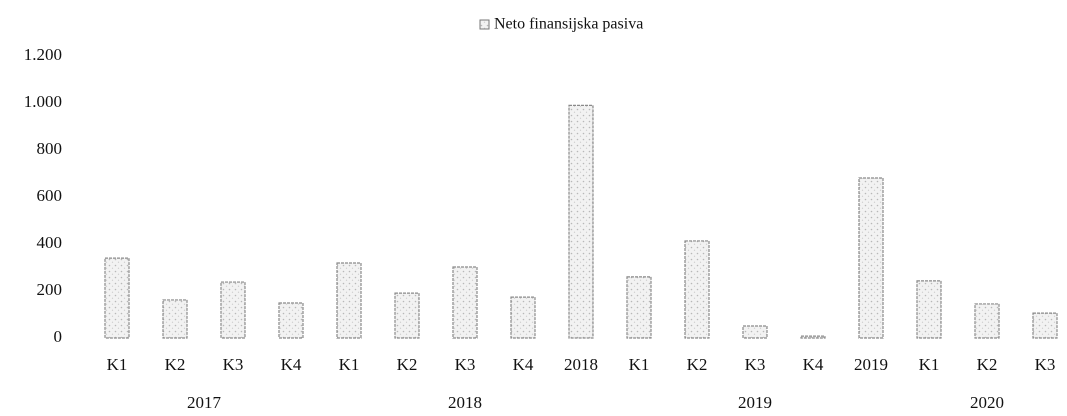  What do you see at coordinates (58, 336) in the screenshot?
I see `y-tick-label: 0` at bounding box center [58, 336].